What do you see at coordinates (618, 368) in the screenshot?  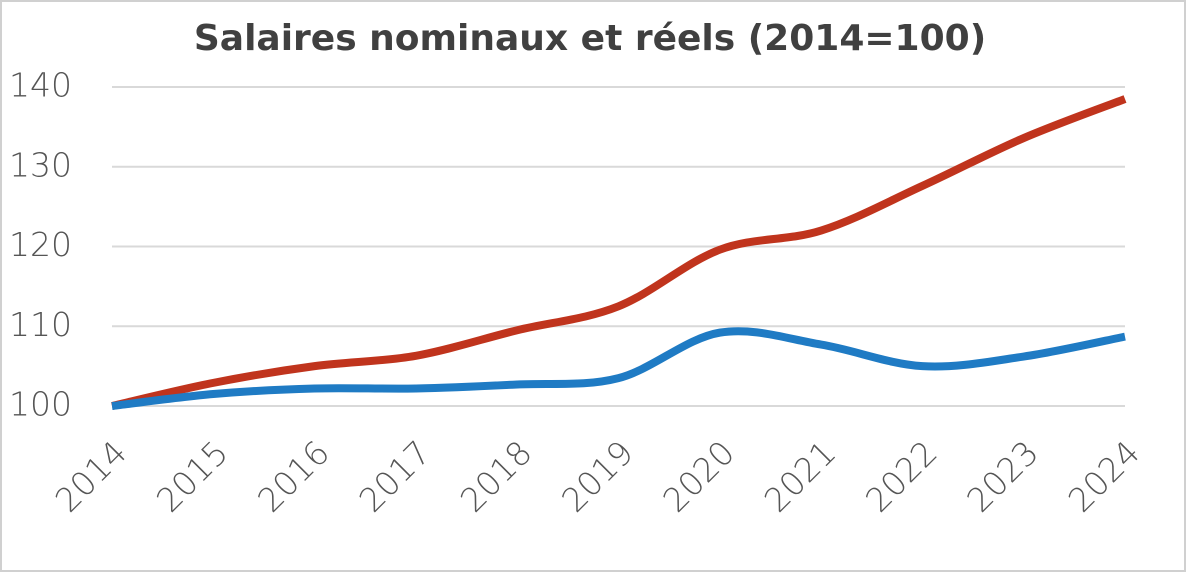 I see `series-line` at bounding box center [618, 368].